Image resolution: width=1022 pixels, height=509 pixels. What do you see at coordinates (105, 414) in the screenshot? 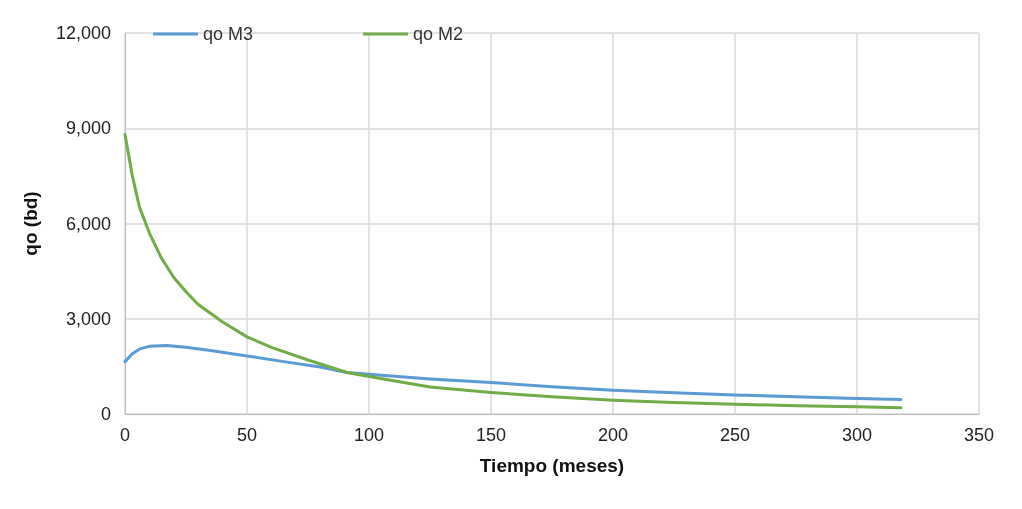
I see `y-tick-label: 0` at bounding box center [105, 414].